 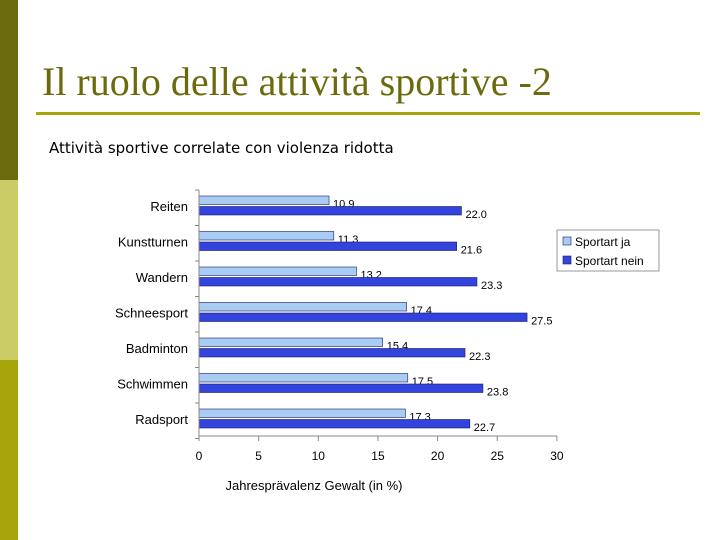 I want to click on legend-label: Sportart ja, so click(x=603, y=242).